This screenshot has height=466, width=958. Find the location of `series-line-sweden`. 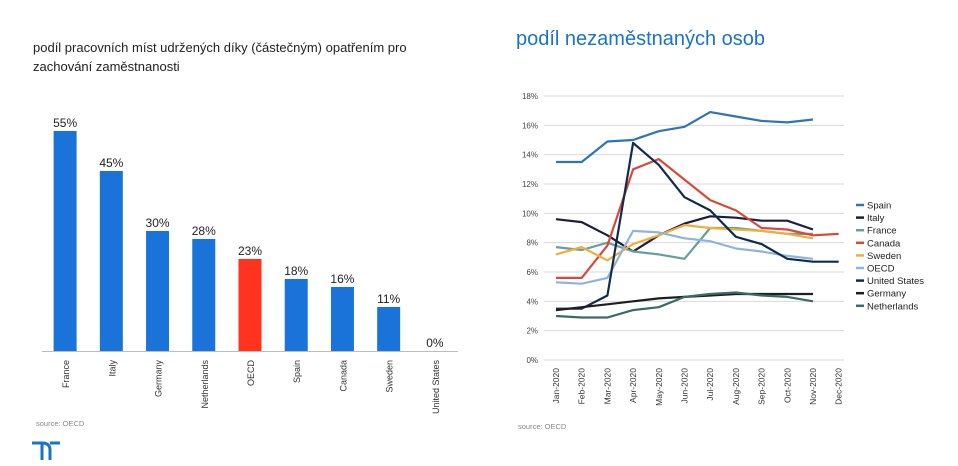

series-line-sweden is located at coordinates (684, 243).